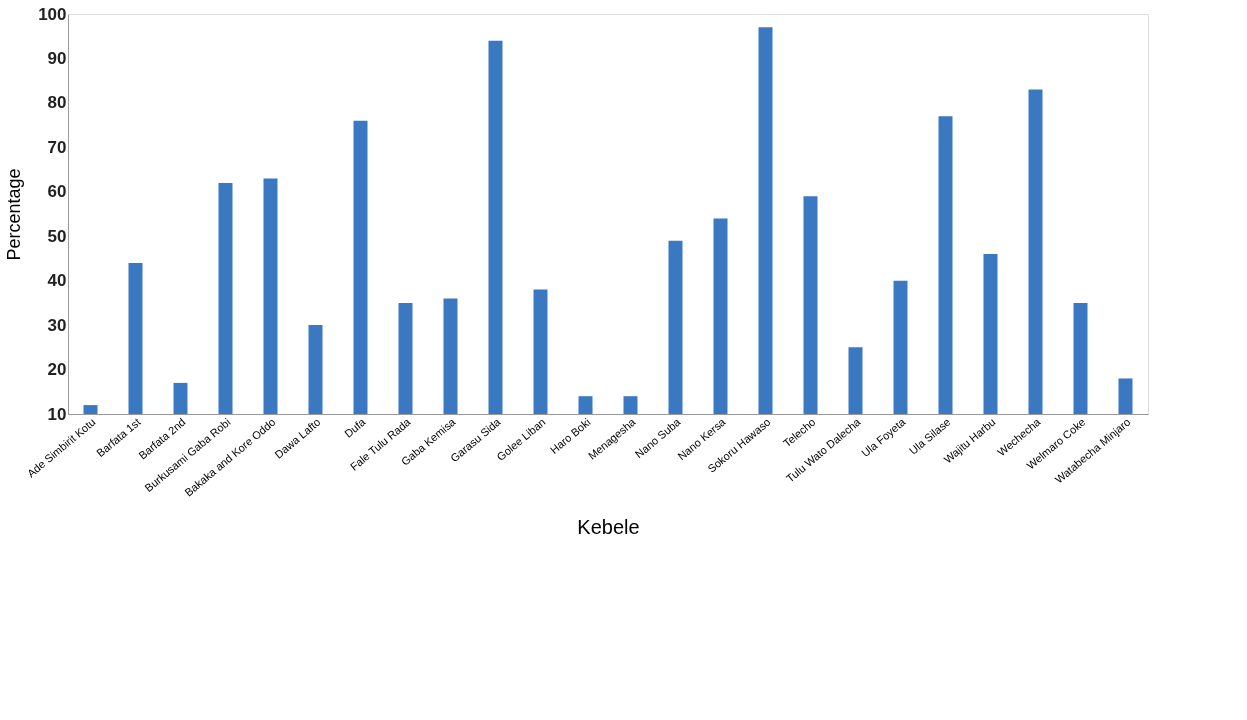 The height and width of the screenshot is (720, 1247). I want to click on y-tick-label: 40, so click(57, 281).